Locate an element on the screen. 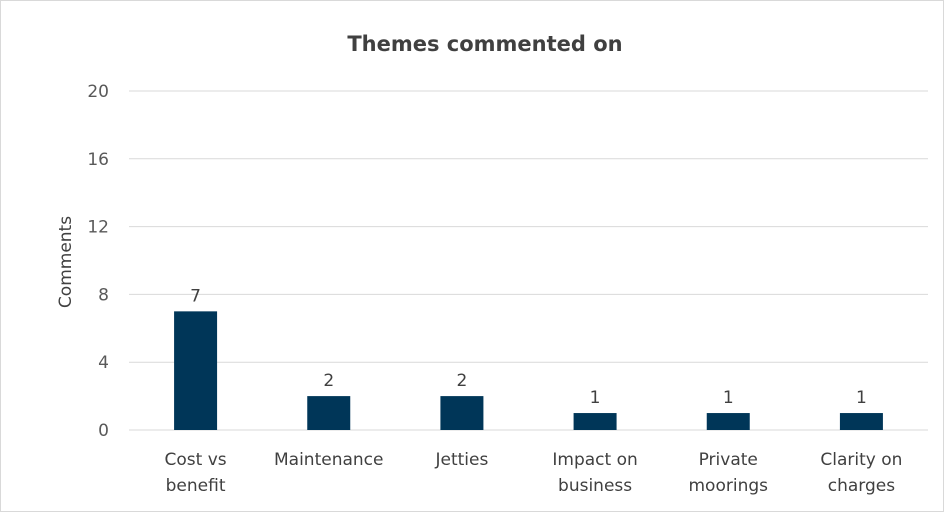 This screenshot has width=945, height=513. data-label: 7 is located at coordinates (195, 296).